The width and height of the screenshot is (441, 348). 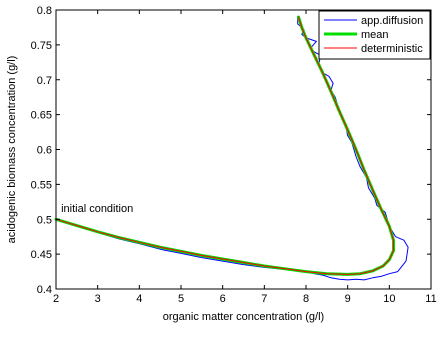 What do you see at coordinates (139, 299) in the screenshot?
I see `x-tick-label: 4` at bounding box center [139, 299].